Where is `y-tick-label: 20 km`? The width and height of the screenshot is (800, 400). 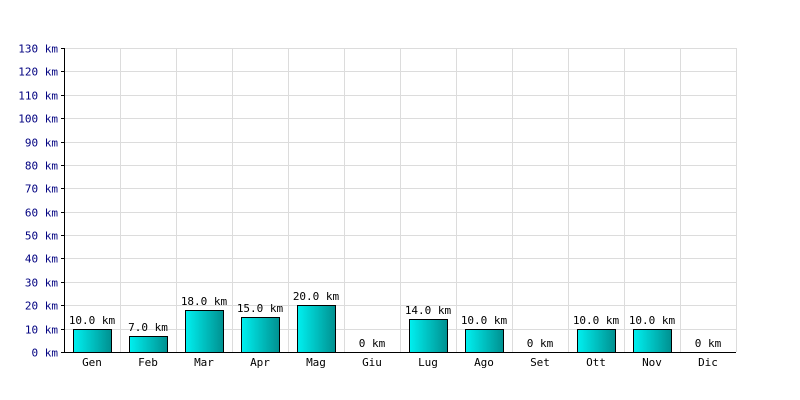 y-tick-label: 20 km is located at coordinates (41, 306).